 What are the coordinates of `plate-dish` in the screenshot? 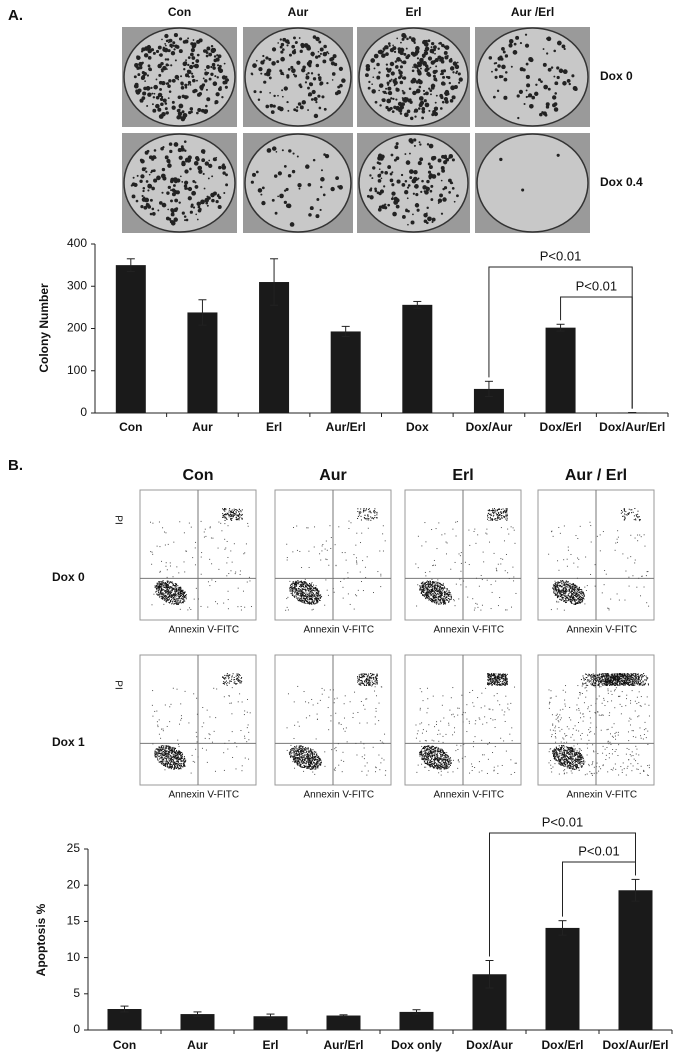 It's located at (532, 183).